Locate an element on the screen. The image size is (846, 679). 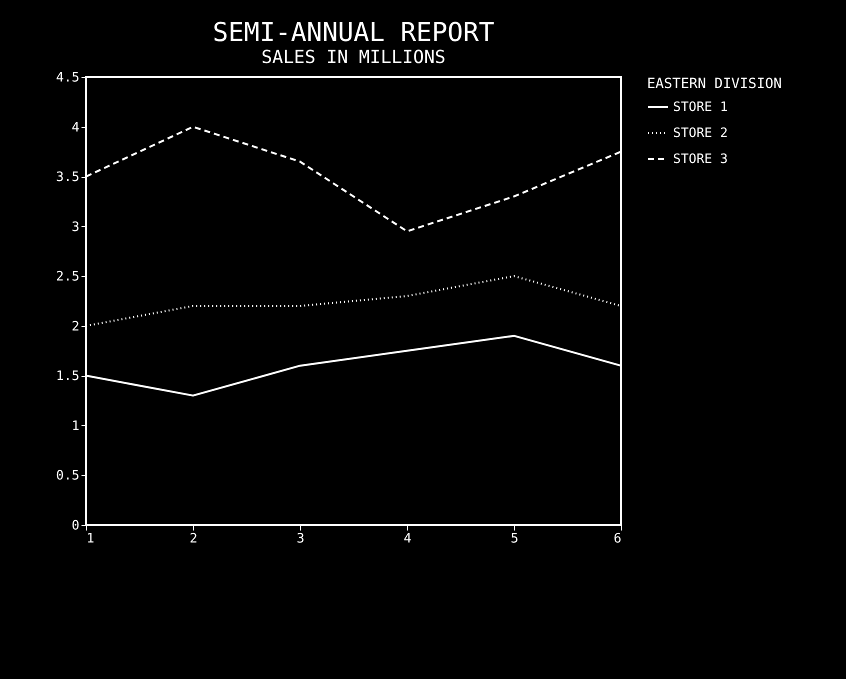
y-tick-label: 2 is located at coordinates (76, 326).